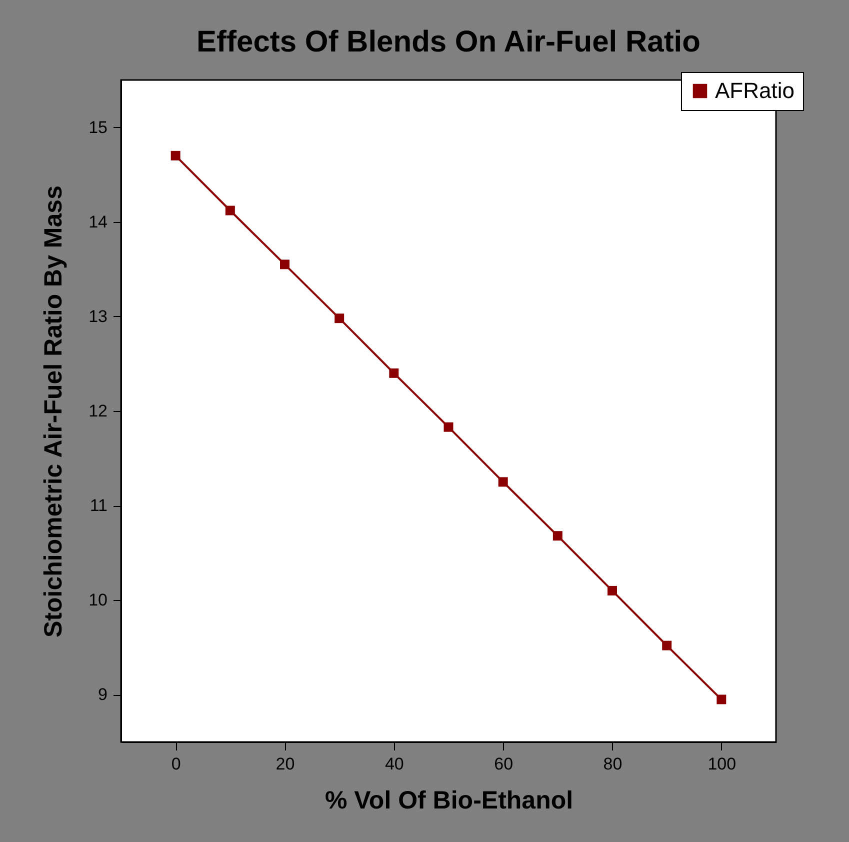 This screenshot has width=849, height=842. Describe the element at coordinates (448, 42) in the screenshot. I see `chart-title: Effects Of Blends On Air-Fuel Ratio` at that location.